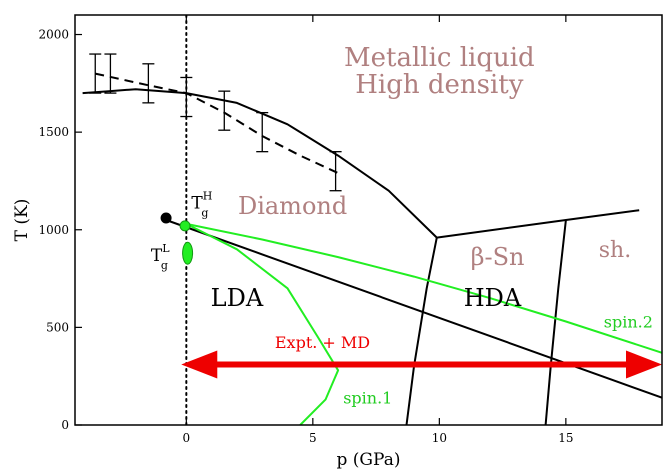  What do you see at coordinates (615, 250) in the screenshot?
I see `label-sh: sh.` at bounding box center [615, 250].